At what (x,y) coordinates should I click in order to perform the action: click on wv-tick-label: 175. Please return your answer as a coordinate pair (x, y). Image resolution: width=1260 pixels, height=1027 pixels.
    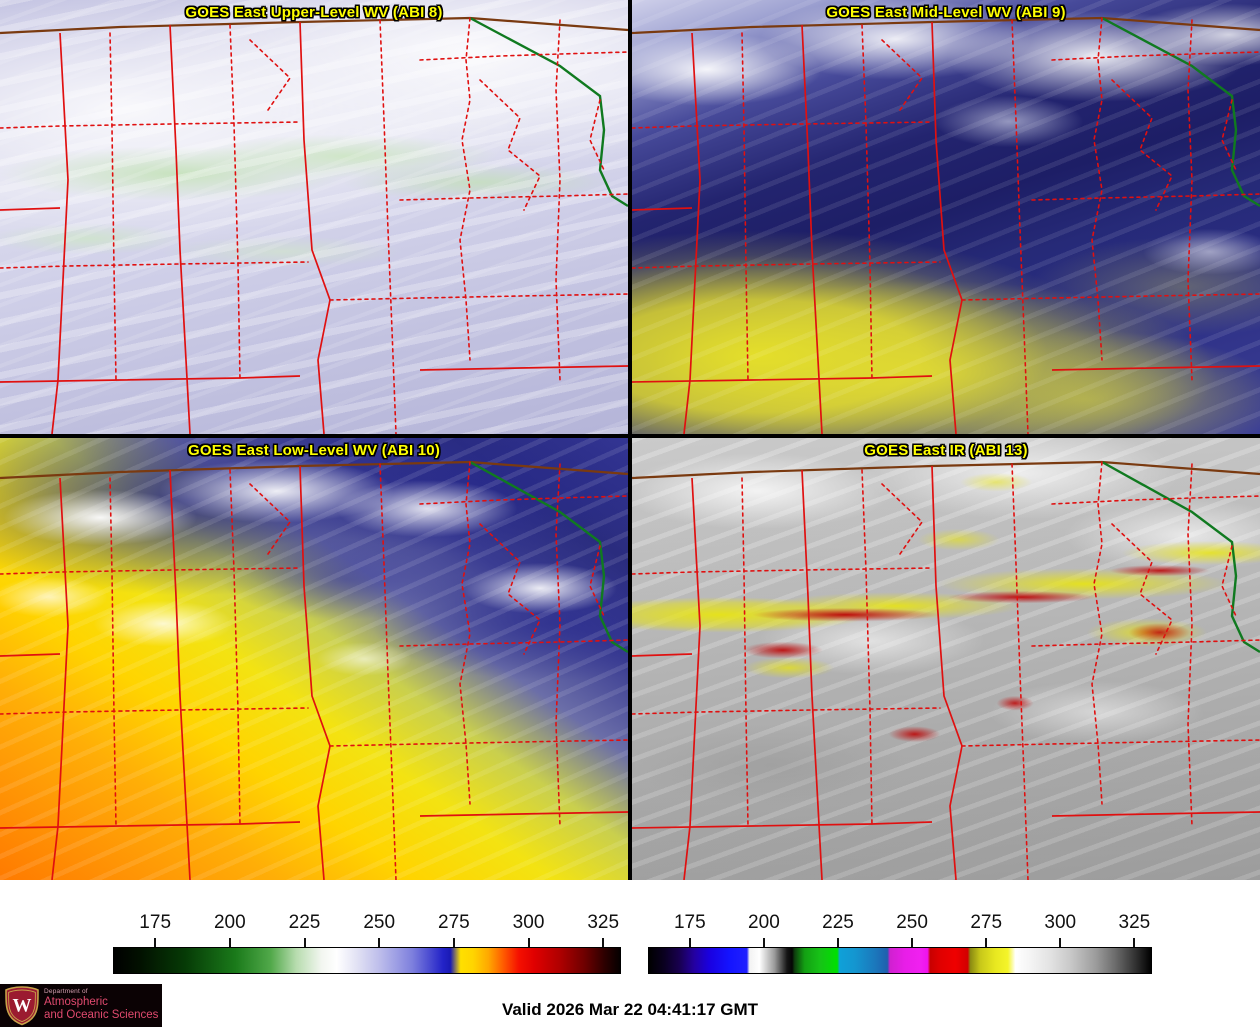
    Looking at the image, I should click on (155, 922).